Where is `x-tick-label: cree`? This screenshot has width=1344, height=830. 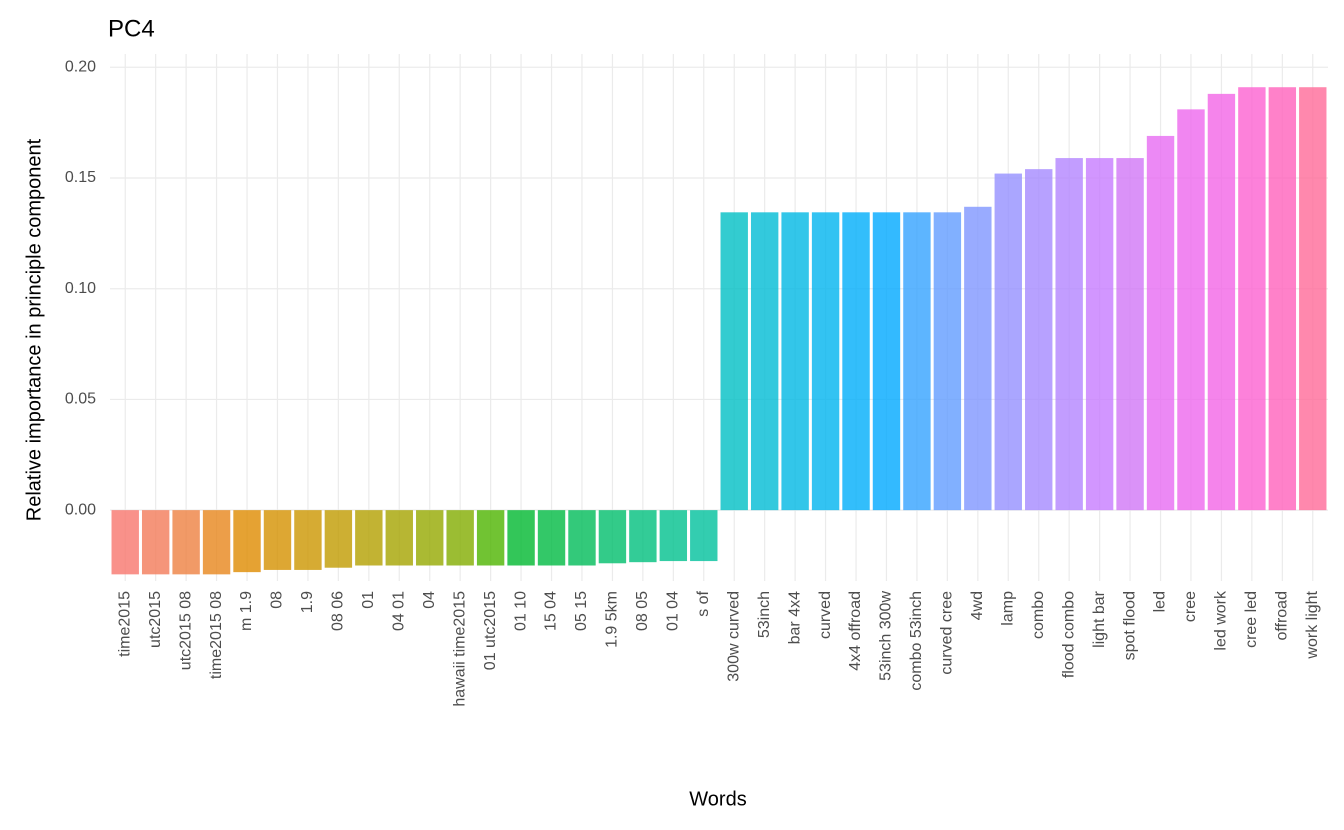
x-tick-label: cree is located at coordinates (1190, 606).